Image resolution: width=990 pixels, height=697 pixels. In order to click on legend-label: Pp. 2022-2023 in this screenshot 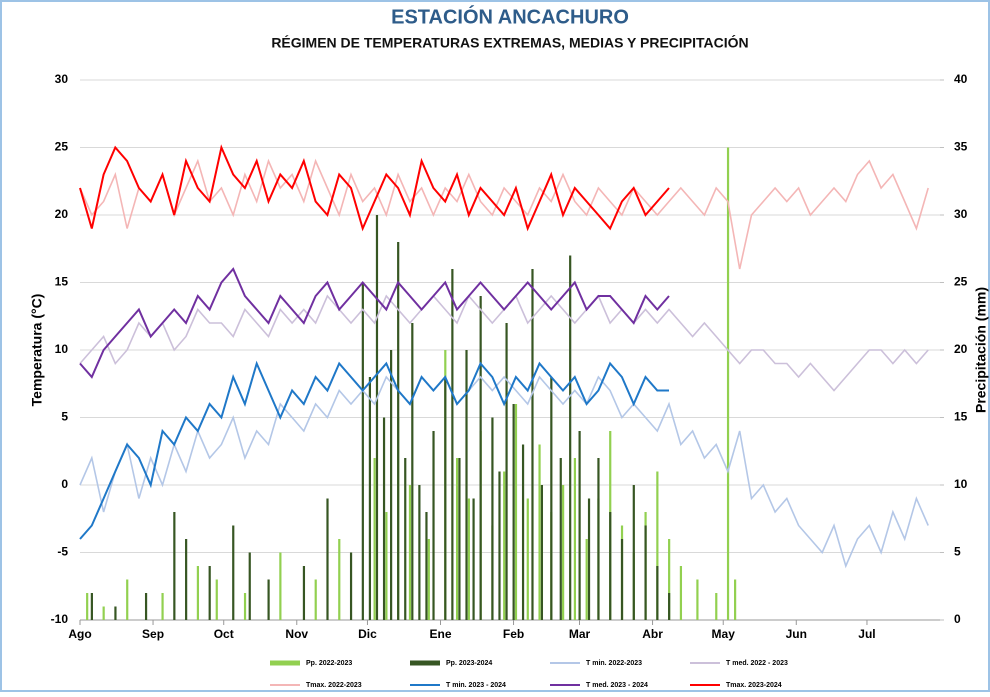, I will do `click(329, 663)`.